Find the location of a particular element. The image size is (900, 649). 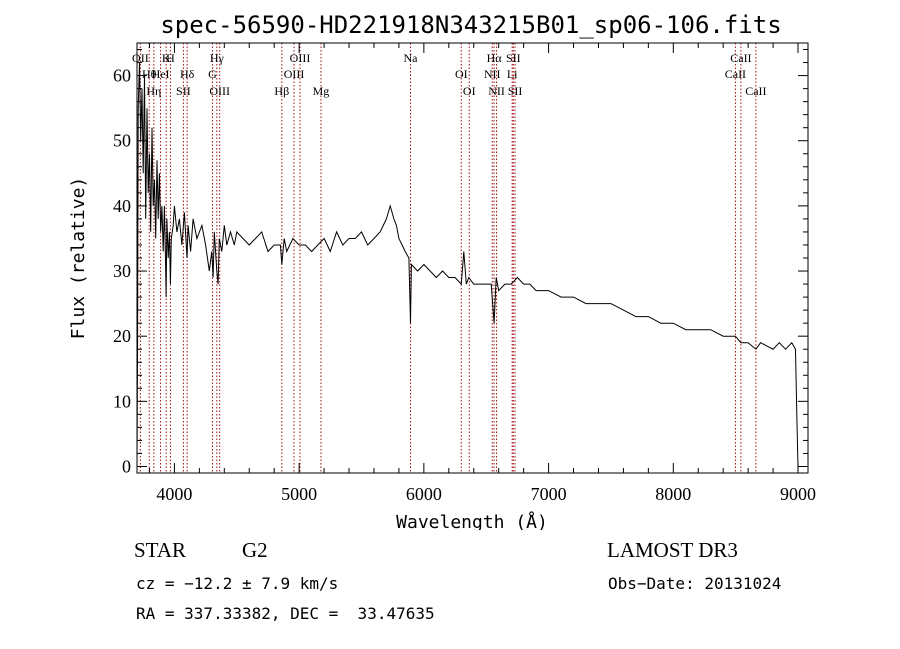

coordinates: RA = 337.33382, DEC = 33.47635 is located at coordinates (285, 613).